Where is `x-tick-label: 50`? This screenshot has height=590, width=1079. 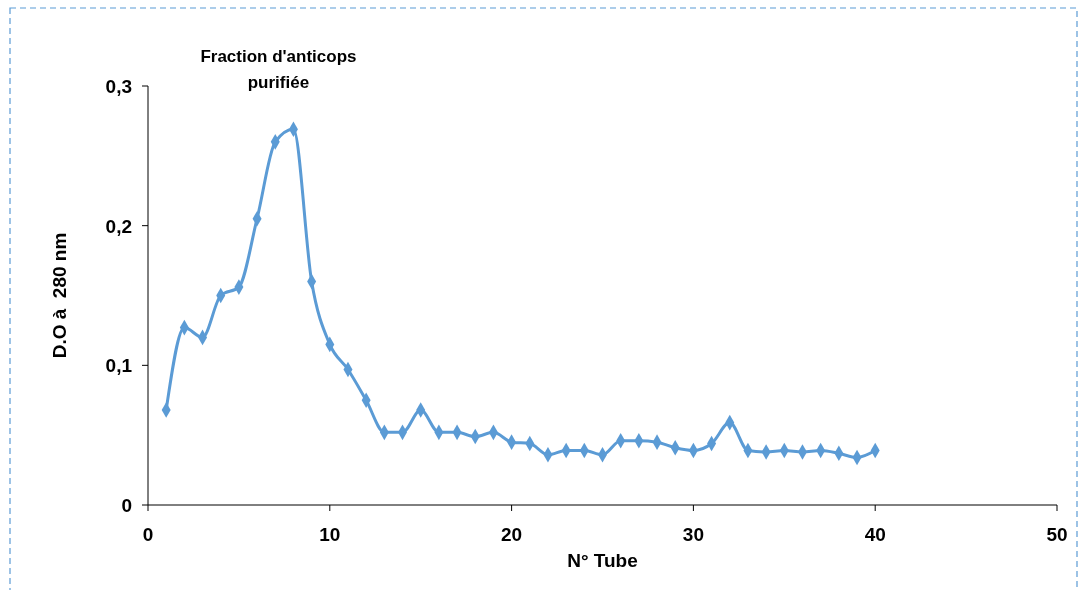
x-tick-label: 50 is located at coordinates (1057, 534).